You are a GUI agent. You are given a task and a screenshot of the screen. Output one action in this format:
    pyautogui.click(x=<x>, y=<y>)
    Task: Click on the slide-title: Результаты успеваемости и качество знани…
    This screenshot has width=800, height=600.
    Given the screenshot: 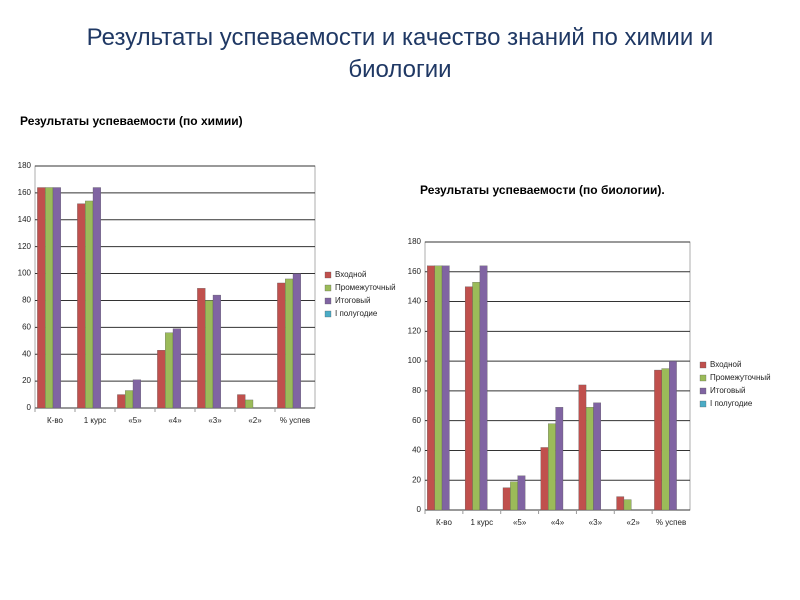 What is the action you would take?
    pyautogui.click(x=400, y=53)
    